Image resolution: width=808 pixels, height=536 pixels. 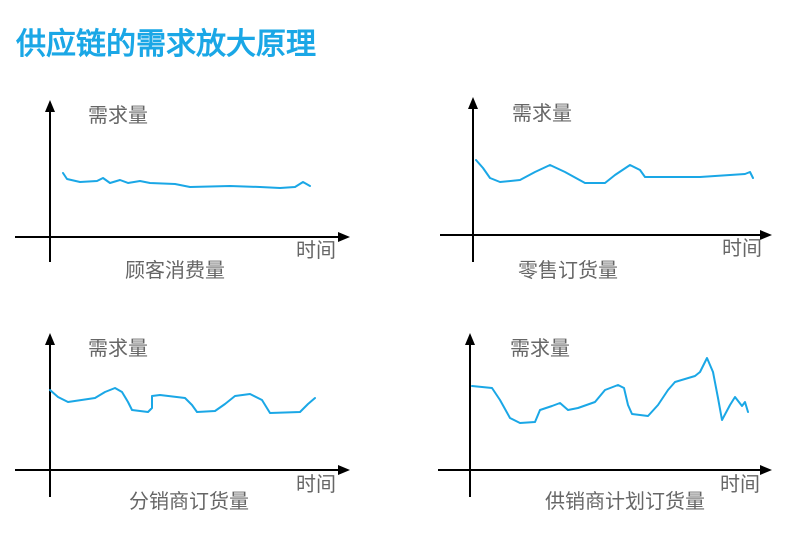 What do you see at coordinates (625, 501) in the screenshot?
I see `caption: 供销商计划订货量` at bounding box center [625, 501].